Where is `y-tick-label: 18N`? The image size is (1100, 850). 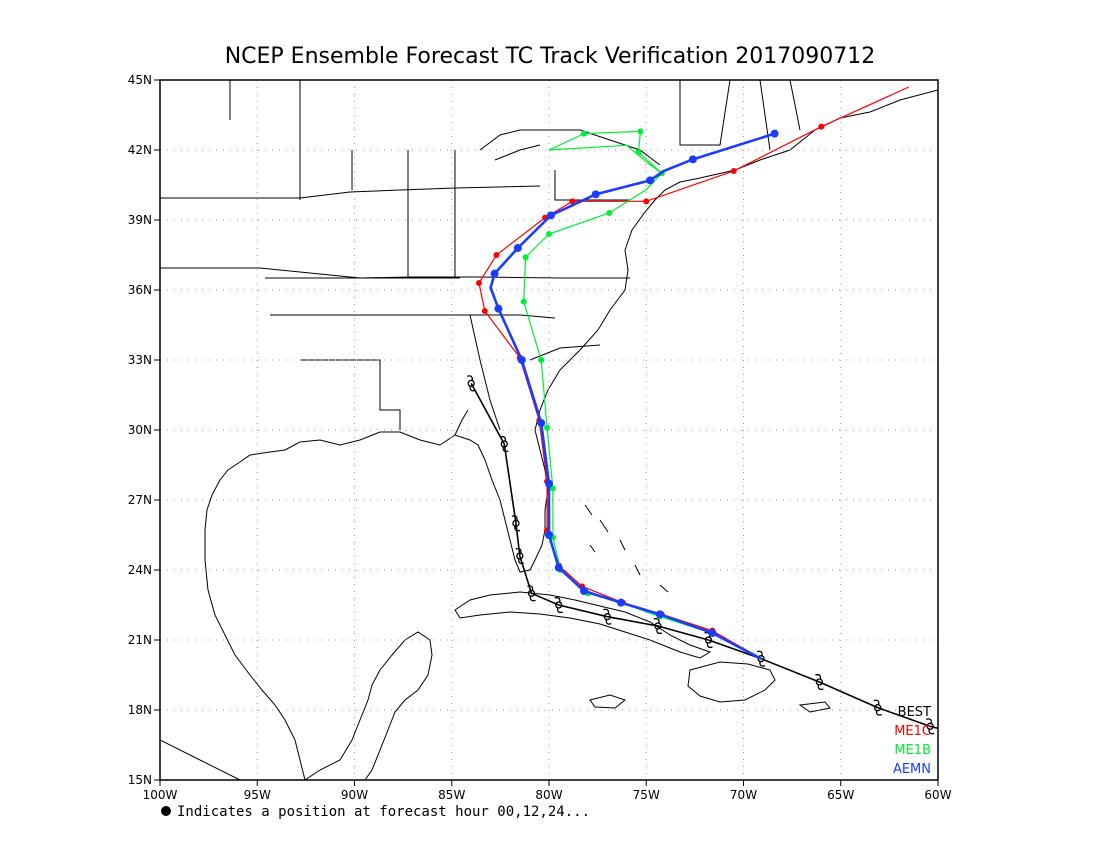 y-tick-label: 18N is located at coordinates (140, 710).